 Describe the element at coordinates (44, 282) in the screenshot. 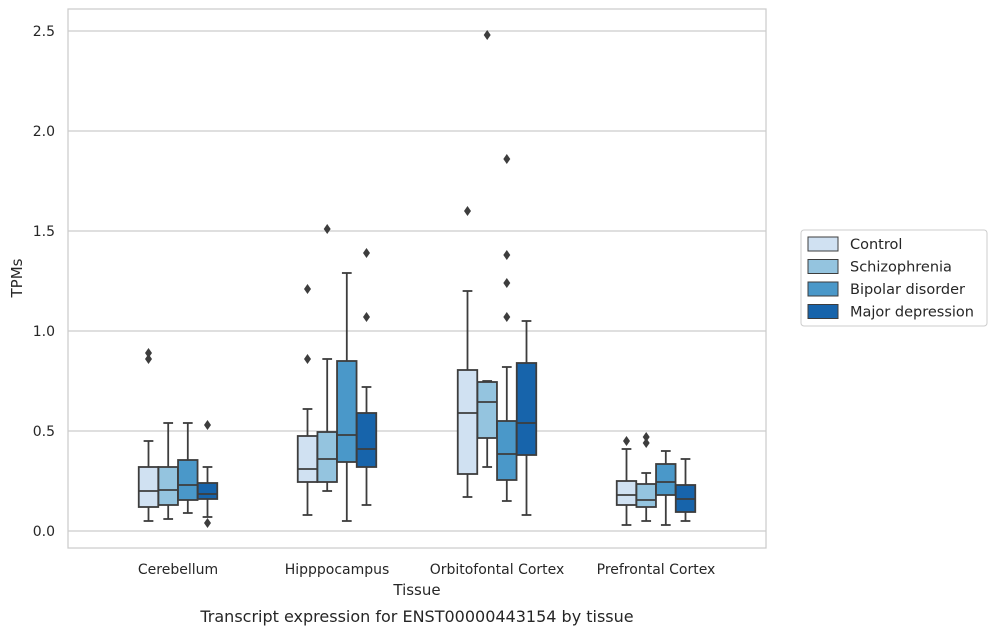

I see `y-tick-labels: 0.0 0.5 1.0 1.5 2.0 2.5` at that location.